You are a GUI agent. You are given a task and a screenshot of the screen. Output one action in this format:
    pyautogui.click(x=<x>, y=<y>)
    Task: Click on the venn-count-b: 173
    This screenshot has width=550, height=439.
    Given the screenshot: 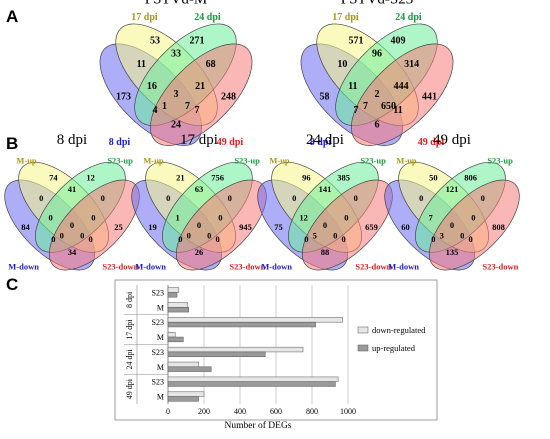 What is the action you would take?
    pyautogui.click(x=123, y=96)
    